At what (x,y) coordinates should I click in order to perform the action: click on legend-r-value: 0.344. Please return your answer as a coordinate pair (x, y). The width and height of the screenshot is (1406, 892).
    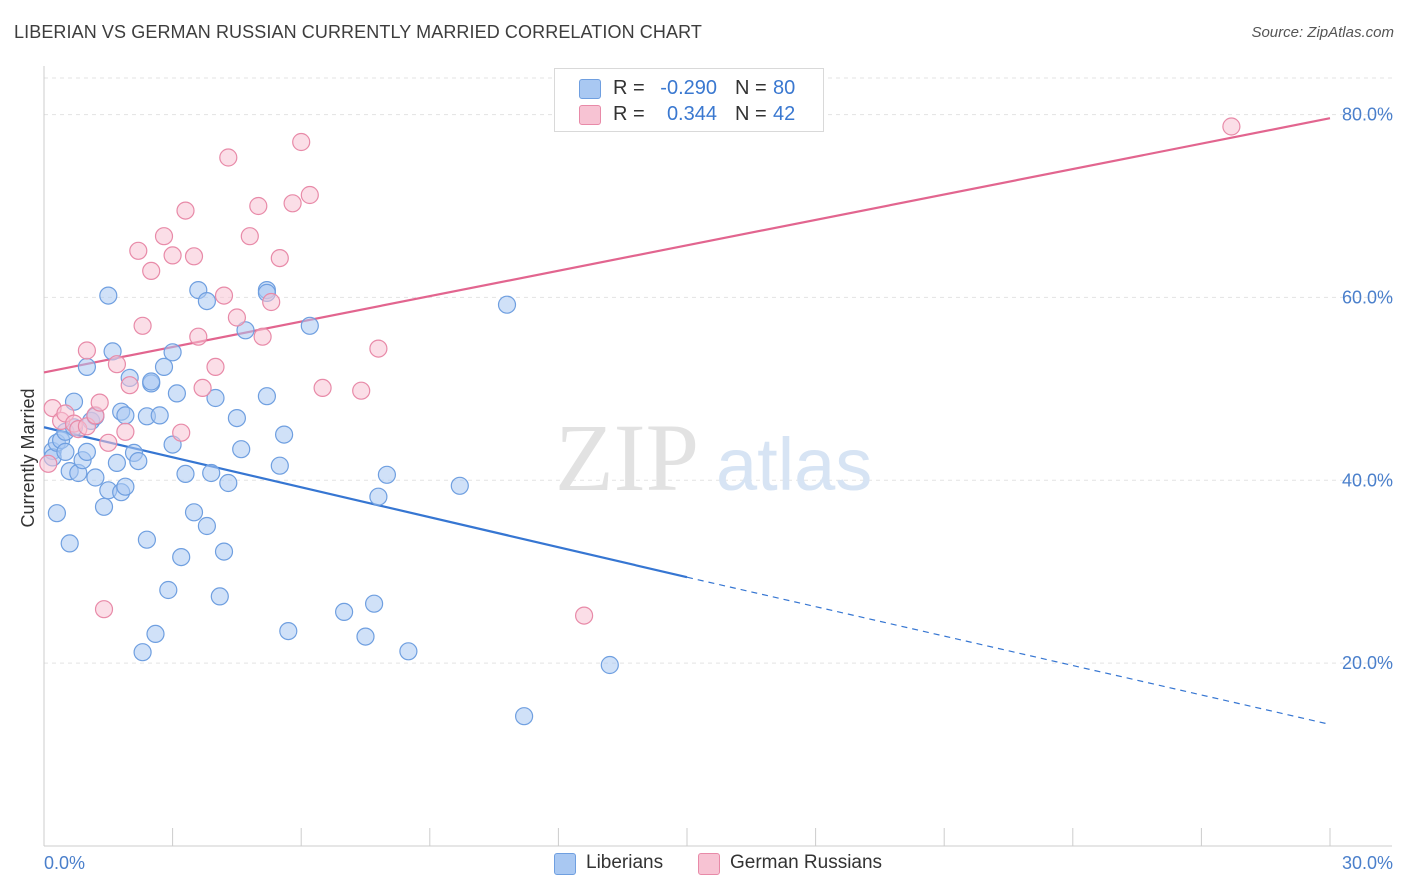
    Looking at the image, I should click on (691, 114).